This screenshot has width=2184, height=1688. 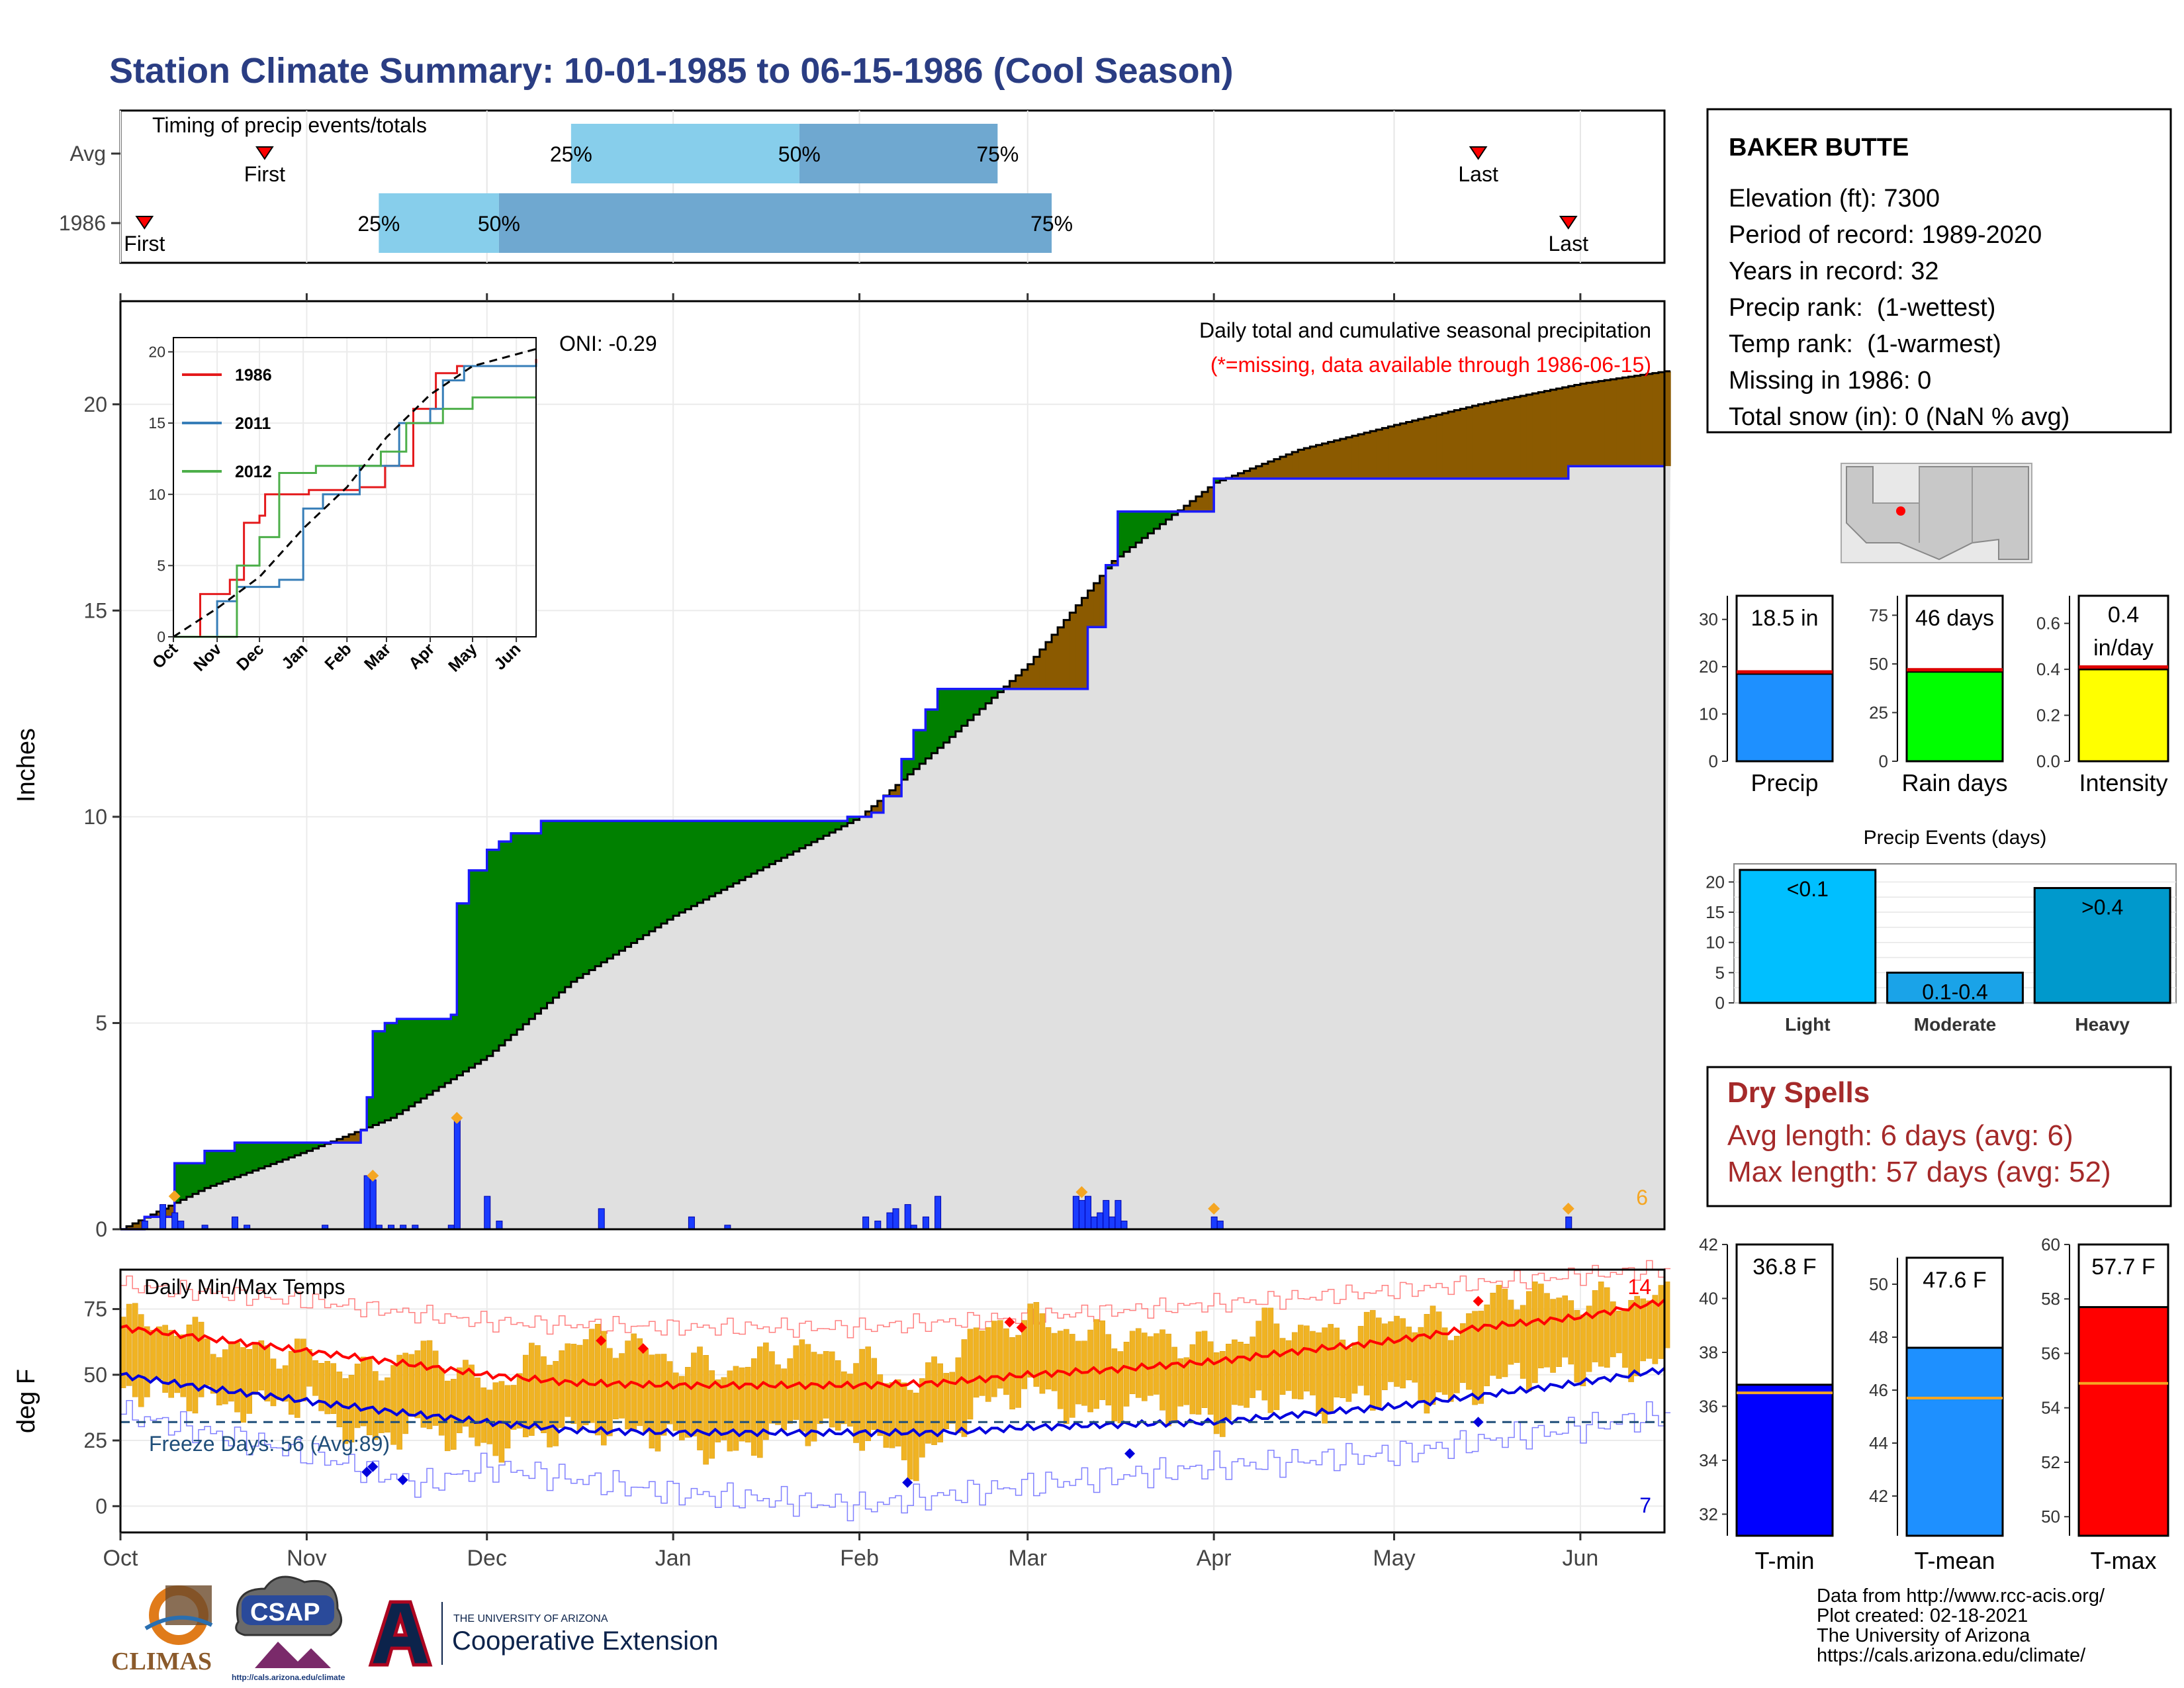 What do you see at coordinates (101, 1229) in the screenshot?
I see `precip-ytick-label: 0` at bounding box center [101, 1229].